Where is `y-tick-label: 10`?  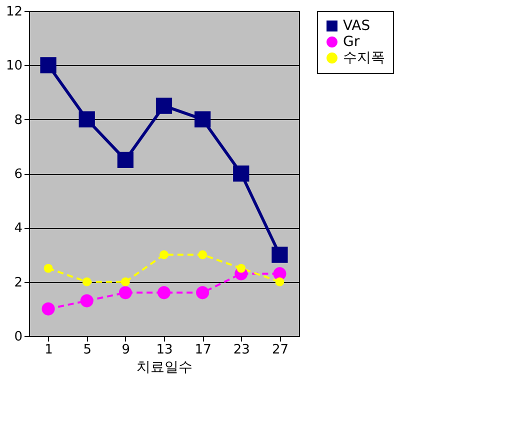
y-tick-label: 10 is located at coordinates (14, 66).